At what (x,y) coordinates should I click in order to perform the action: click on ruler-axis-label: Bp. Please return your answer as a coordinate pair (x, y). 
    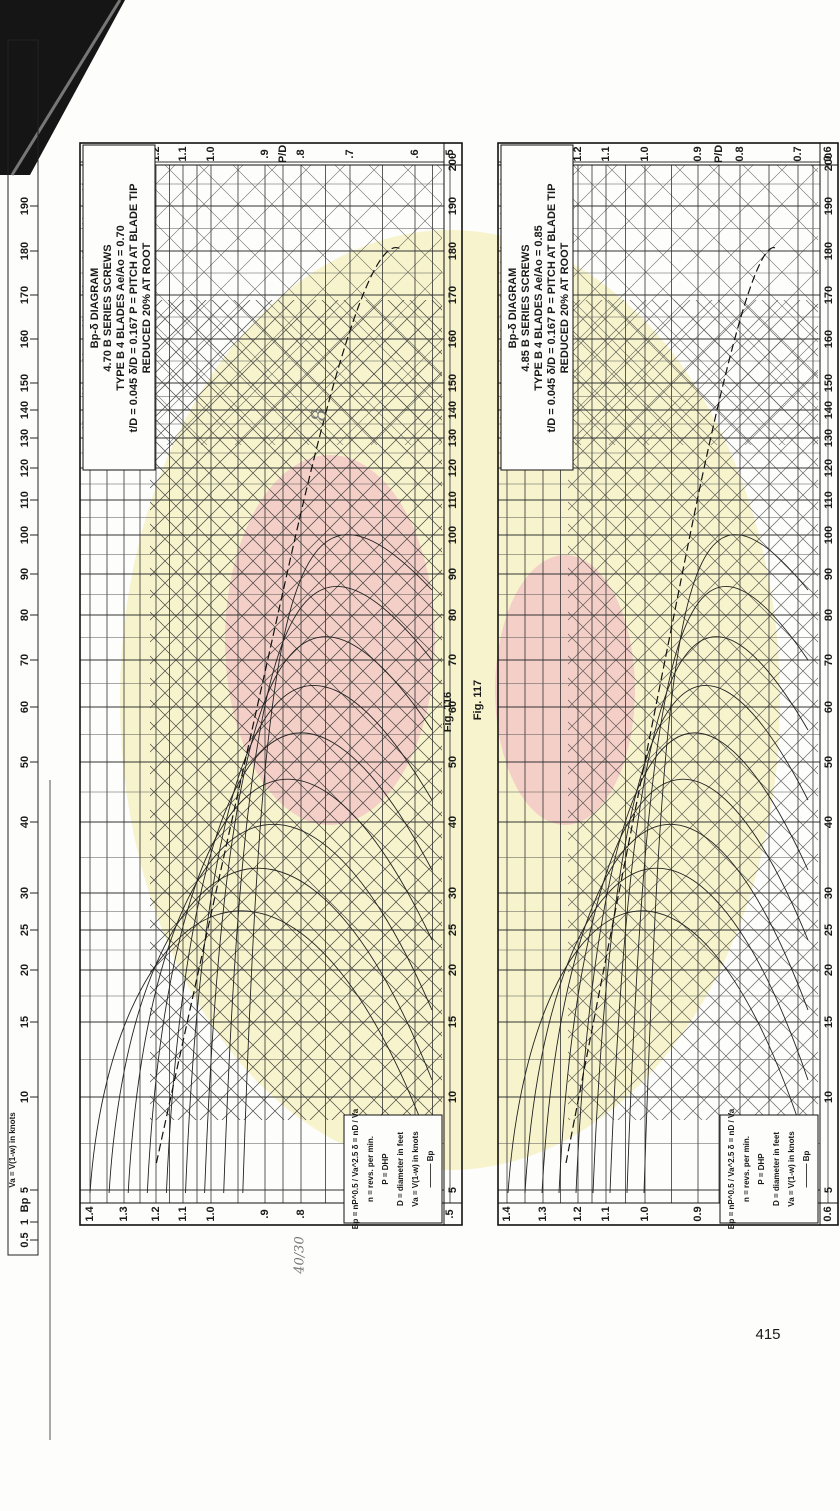
    Looking at the image, I should click on (25, 1204).